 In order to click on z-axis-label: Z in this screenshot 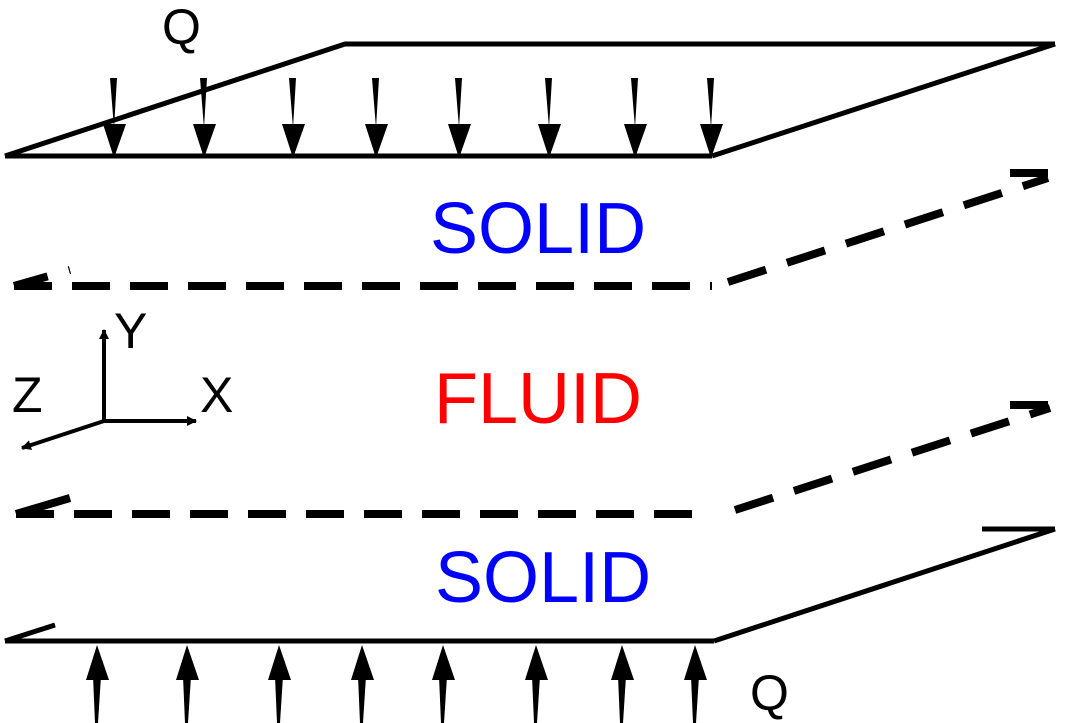, I will do `click(27, 395)`.